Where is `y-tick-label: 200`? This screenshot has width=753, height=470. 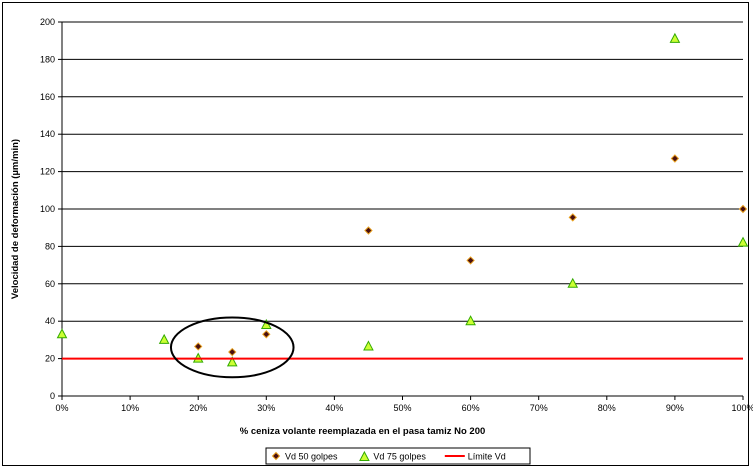 y-tick-label: 200 is located at coordinates (47, 22).